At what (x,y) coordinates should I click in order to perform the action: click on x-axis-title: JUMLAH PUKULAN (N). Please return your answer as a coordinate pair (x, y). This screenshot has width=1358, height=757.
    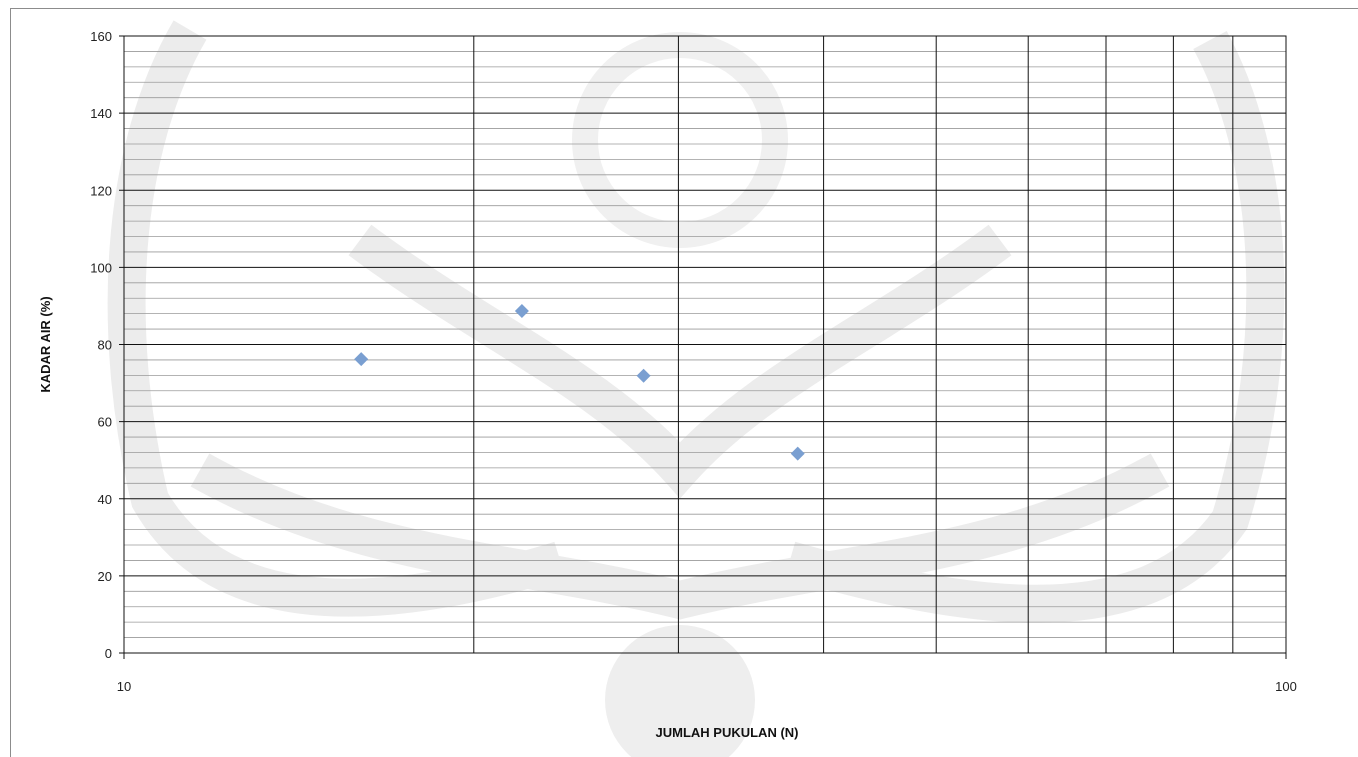
    Looking at the image, I should click on (727, 732).